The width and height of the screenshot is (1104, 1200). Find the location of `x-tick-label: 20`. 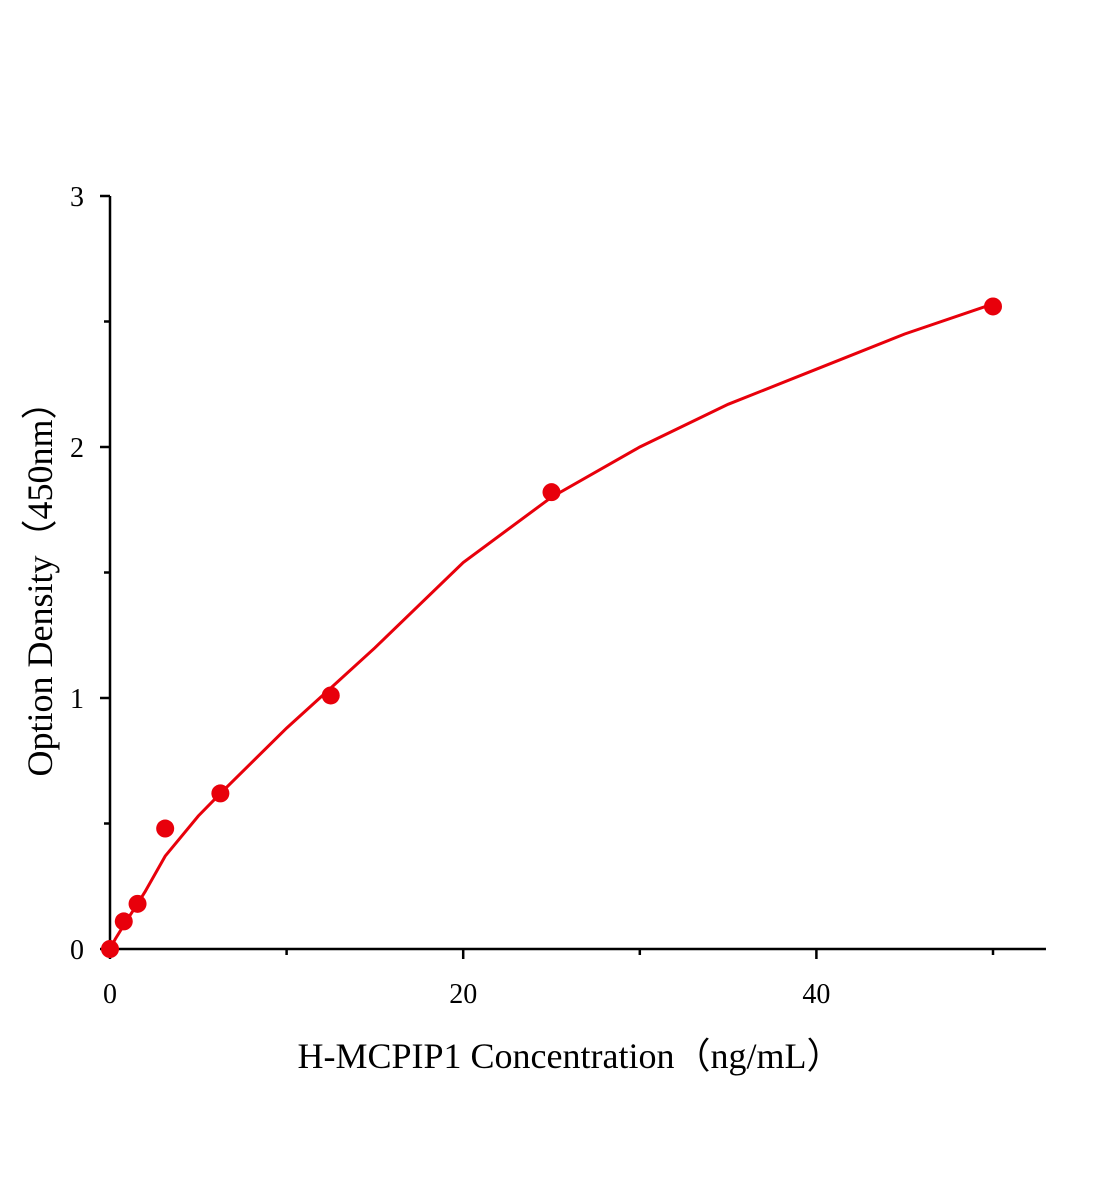

x-tick-label: 20 is located at coordinates (463, 994).